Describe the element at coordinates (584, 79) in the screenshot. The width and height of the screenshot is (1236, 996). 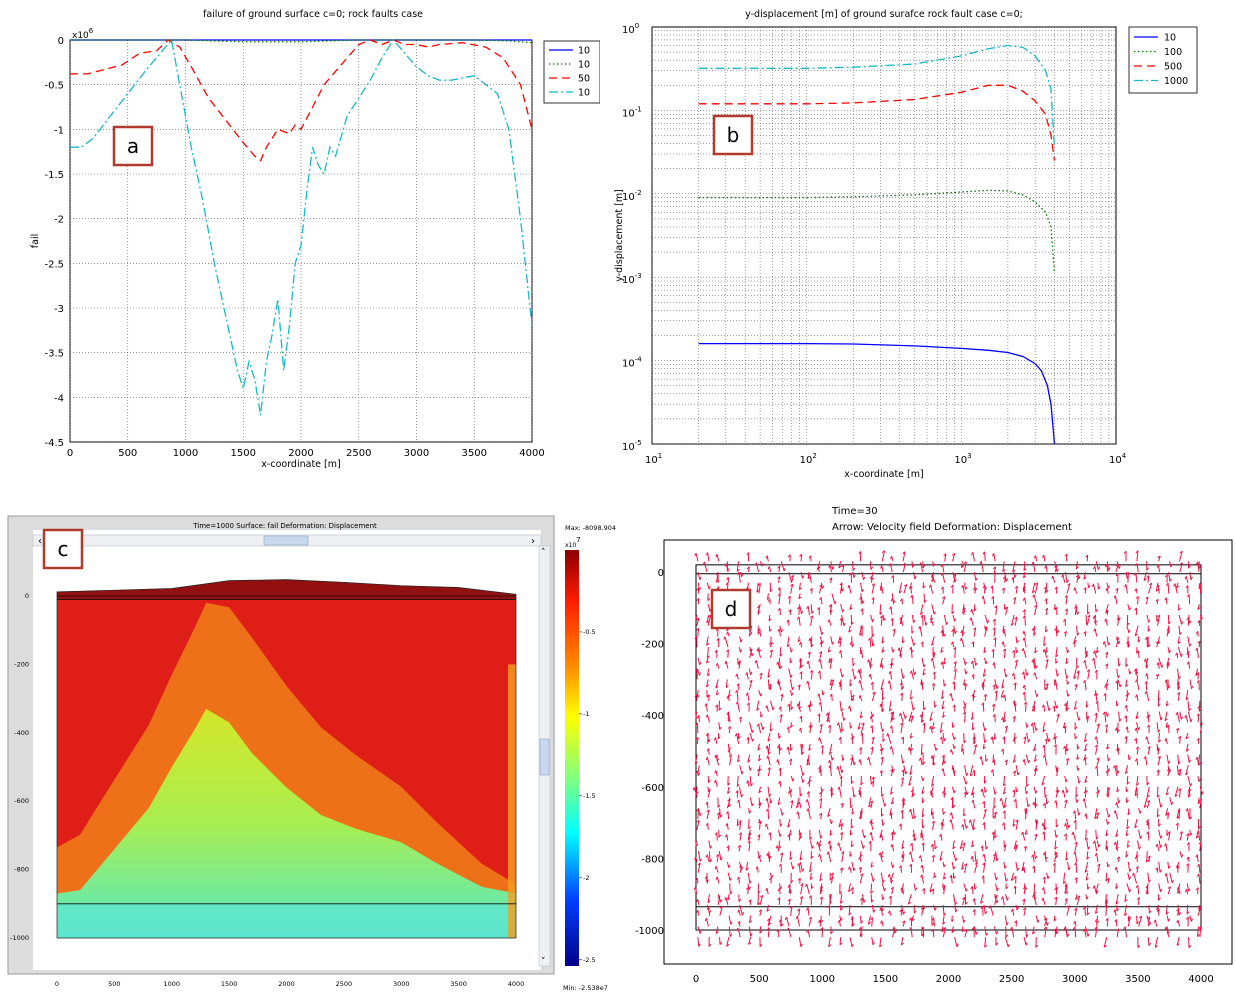
I see `chart-a-legend-entry: 50` at that location.